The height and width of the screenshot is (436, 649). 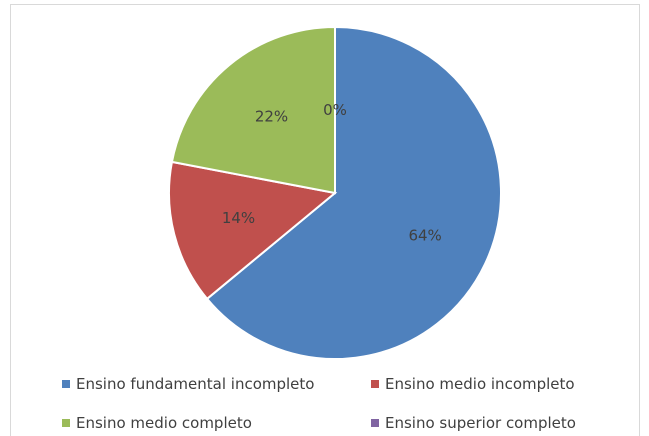 I want to click on legend-label: Ensino medio completo, so click(x=164, y=423).